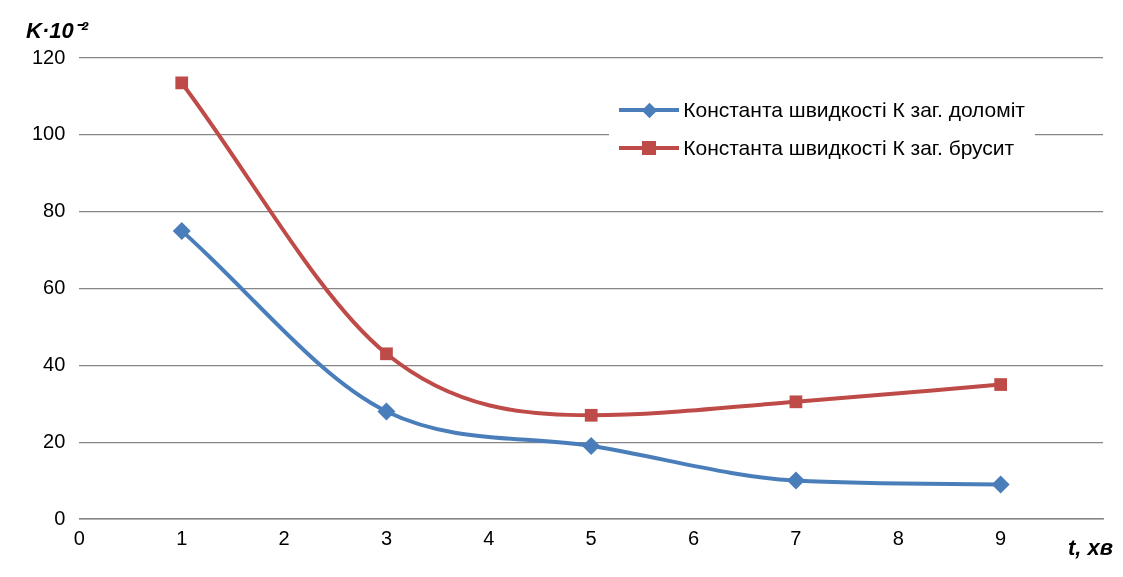  I want to click on x-tick-label: 7, so click(796, 537).